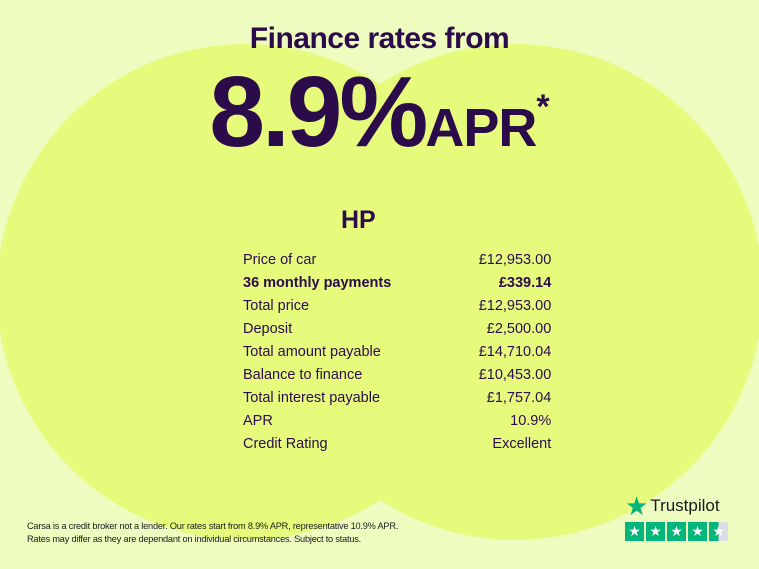  Describe the element at coordinates (379, 38) in the screenshot. I see `headline: Finance rates from` at that location.